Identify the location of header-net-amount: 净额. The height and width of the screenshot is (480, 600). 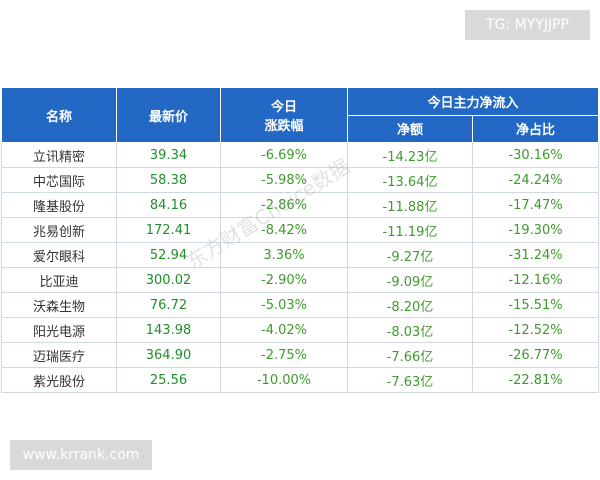
(410, 128).